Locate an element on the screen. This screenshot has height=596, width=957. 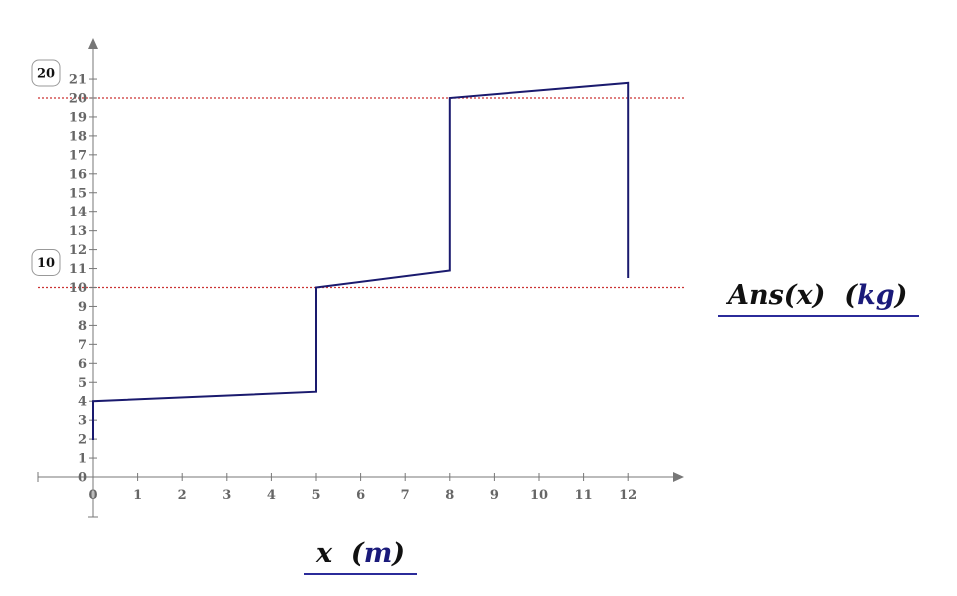
y-tick-label-8: 8 is located at coordinates (82, 326).